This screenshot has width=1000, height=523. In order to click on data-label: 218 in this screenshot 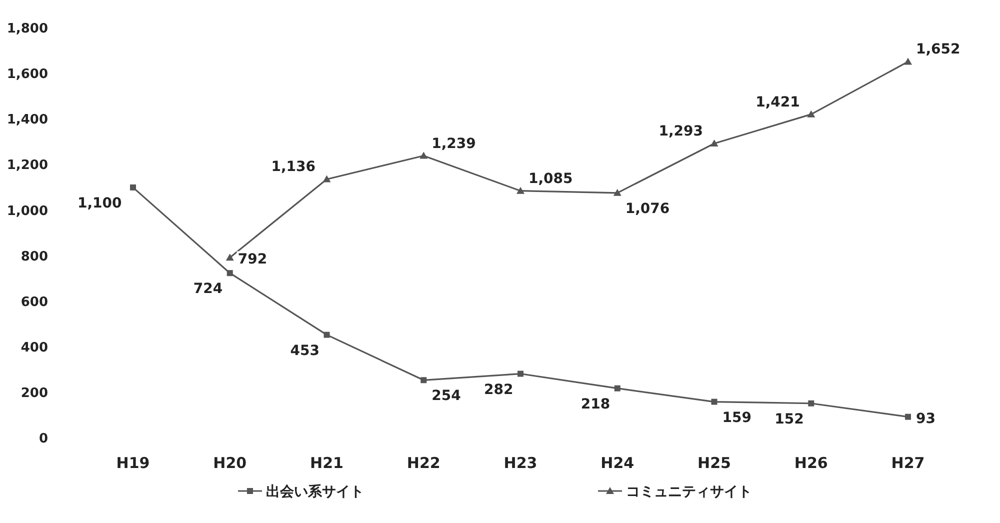, I will do `click(595, 404)`.